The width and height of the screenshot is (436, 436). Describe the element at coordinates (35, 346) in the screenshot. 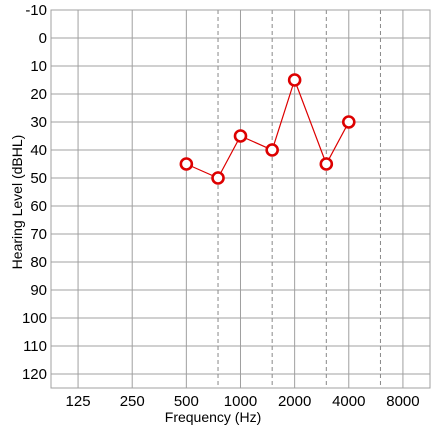

I see `y-tick-label: 110` at that location.